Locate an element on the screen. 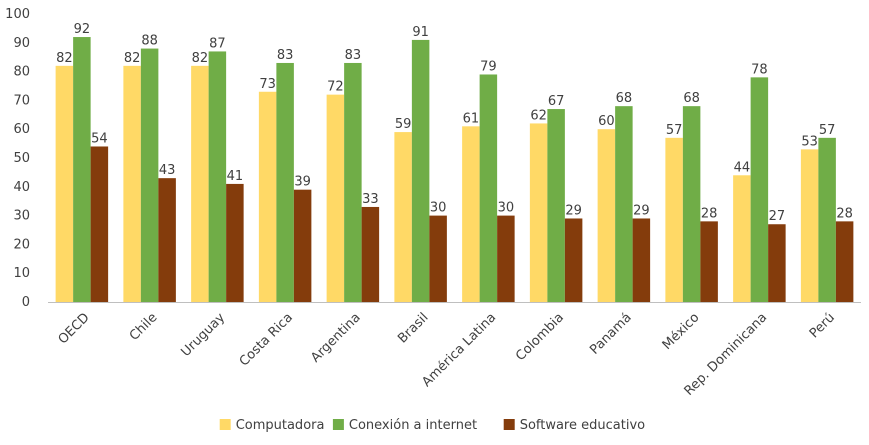  data-label: 72 is located at coordinates (335, 87).